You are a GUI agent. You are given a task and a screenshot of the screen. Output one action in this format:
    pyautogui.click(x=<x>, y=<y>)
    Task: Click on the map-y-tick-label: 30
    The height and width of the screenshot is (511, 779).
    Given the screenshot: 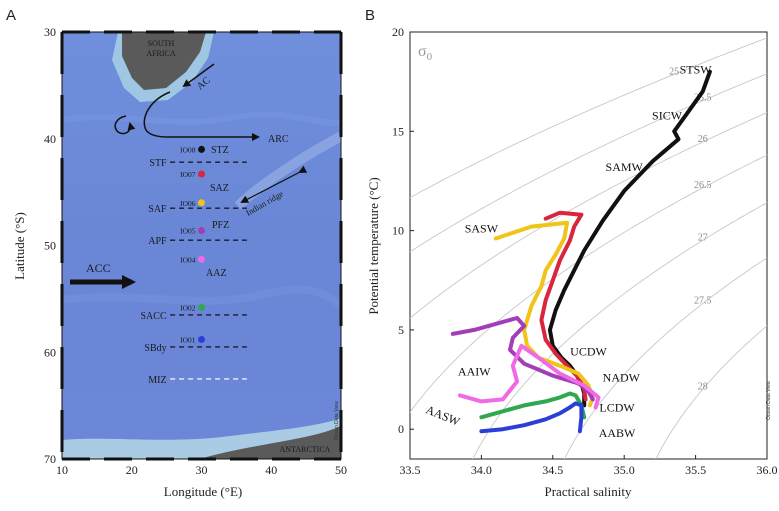 What is the action you would take?
    pyautogui.click(x=50, y=32)
    